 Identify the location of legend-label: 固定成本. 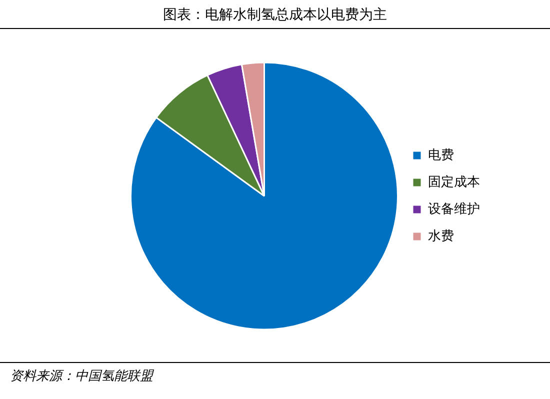
(454, 182).